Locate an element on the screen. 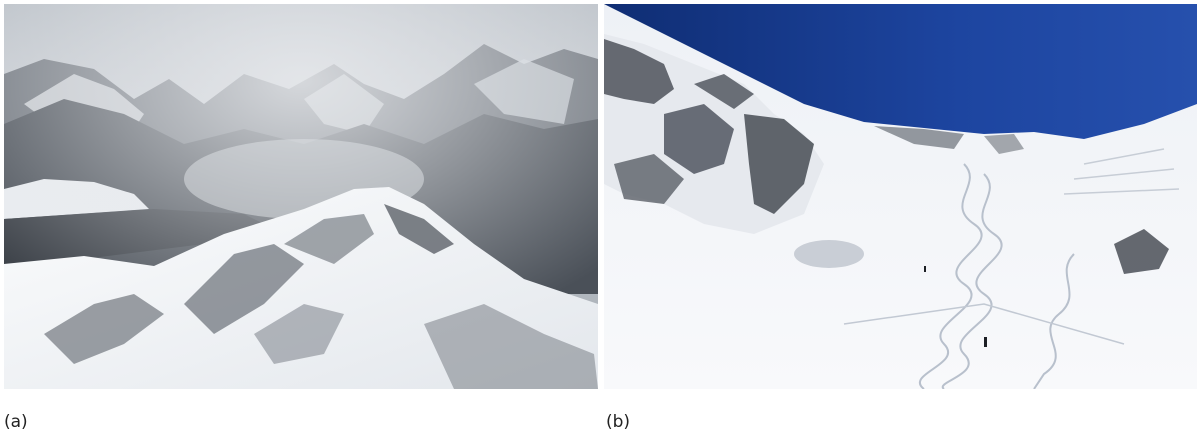  panel-a-label: (a) is located at coordinates (16, 422).